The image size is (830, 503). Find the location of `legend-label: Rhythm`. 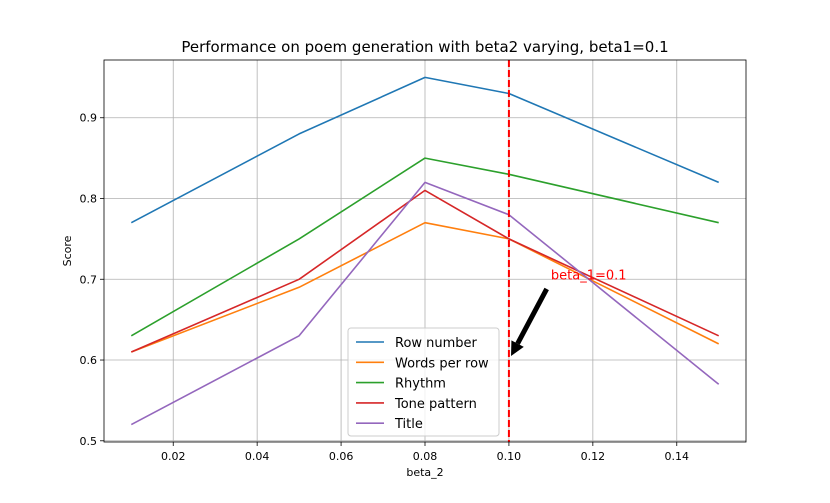

legend-label: Rhythm is located at coordinates (420, 384).